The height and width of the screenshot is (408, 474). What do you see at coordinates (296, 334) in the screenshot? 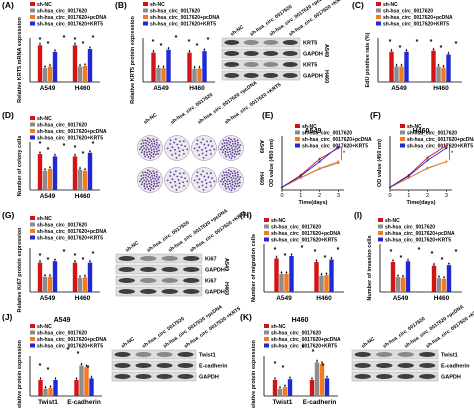
I see `legend-entry: sh-hsa_circ_0017620` at bounding box center [296, 334].